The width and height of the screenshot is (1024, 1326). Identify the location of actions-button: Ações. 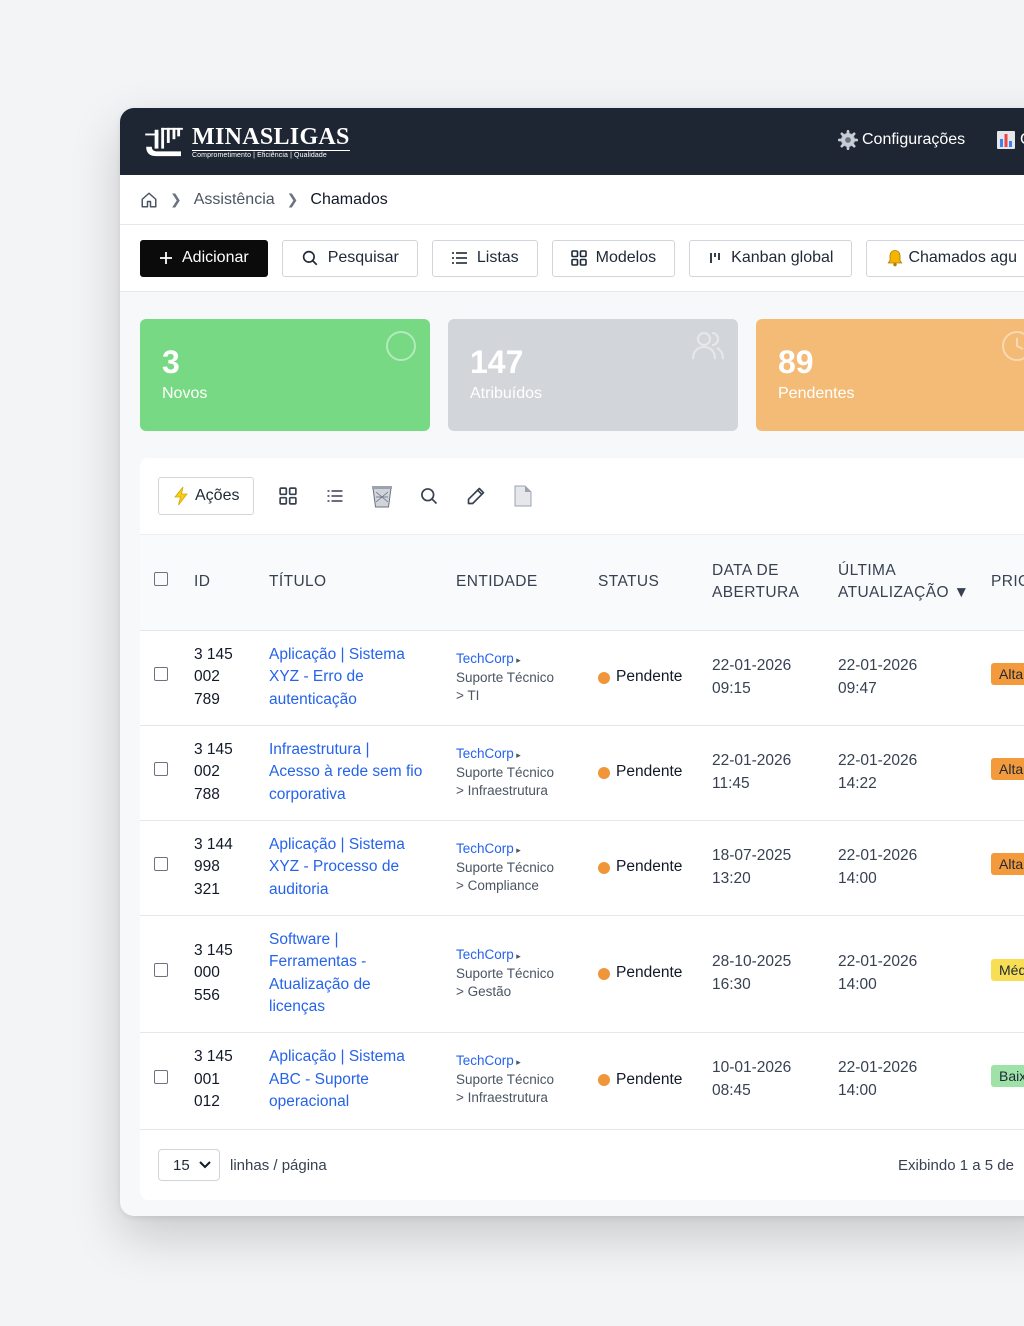
(206, 496).